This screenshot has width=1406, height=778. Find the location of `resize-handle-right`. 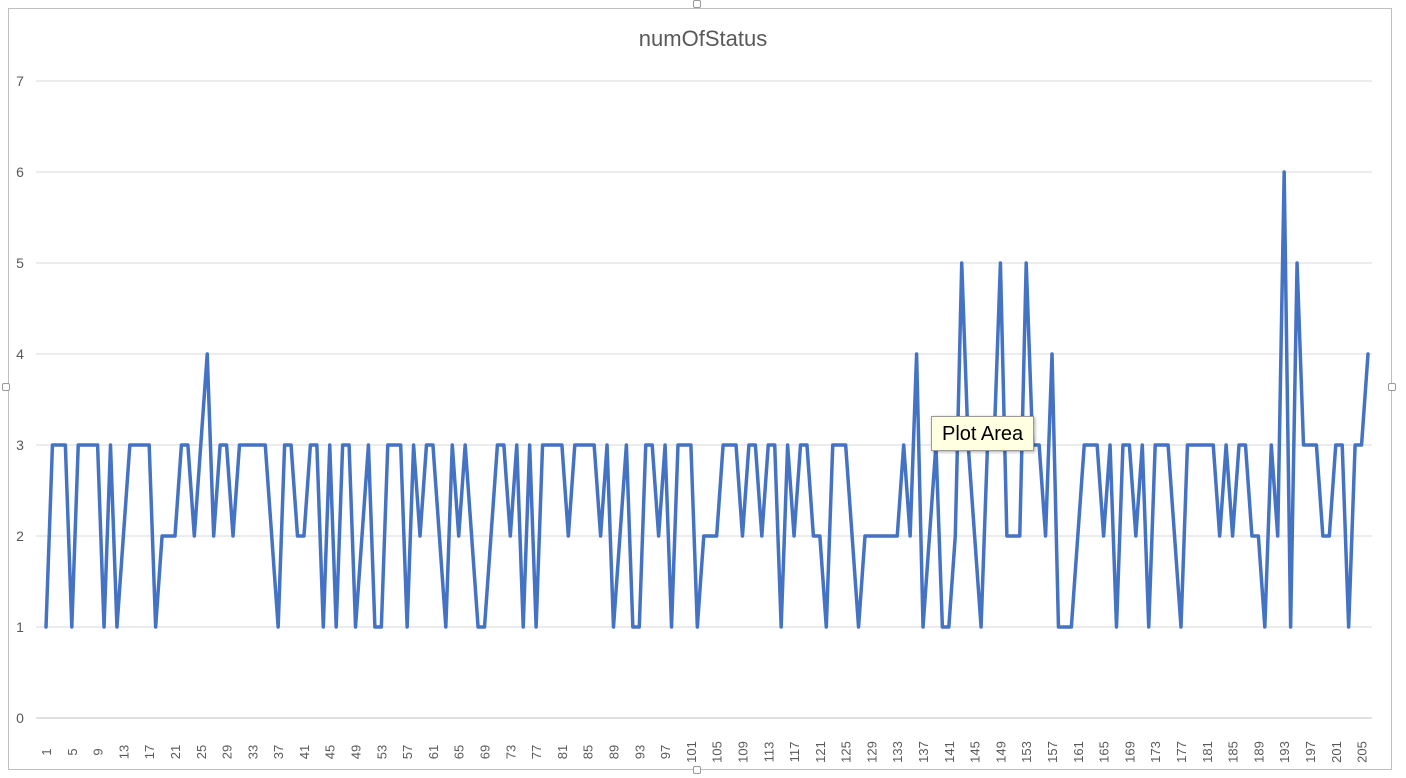

resize-handle-right is located at coordinates (1392, 387).